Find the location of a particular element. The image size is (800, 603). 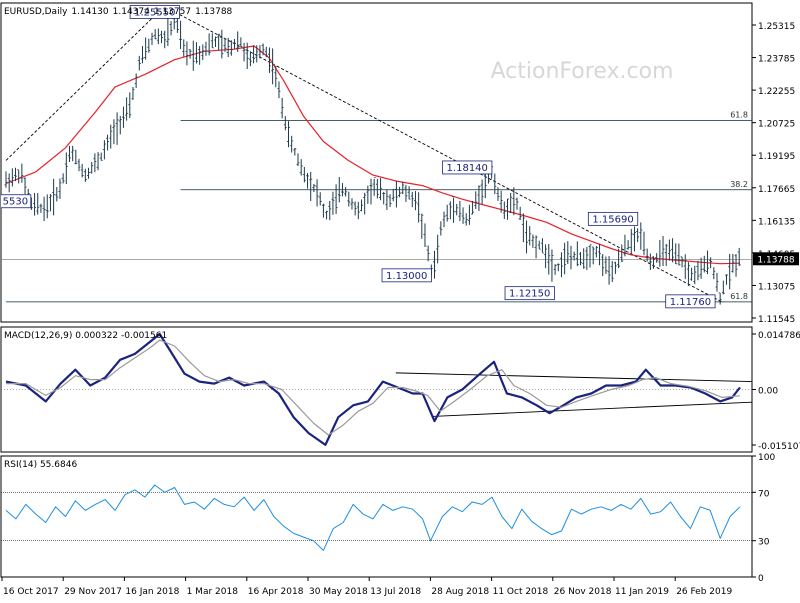

panel-title: RSI(14) 55.6846 is located at coordinates (40, 465).